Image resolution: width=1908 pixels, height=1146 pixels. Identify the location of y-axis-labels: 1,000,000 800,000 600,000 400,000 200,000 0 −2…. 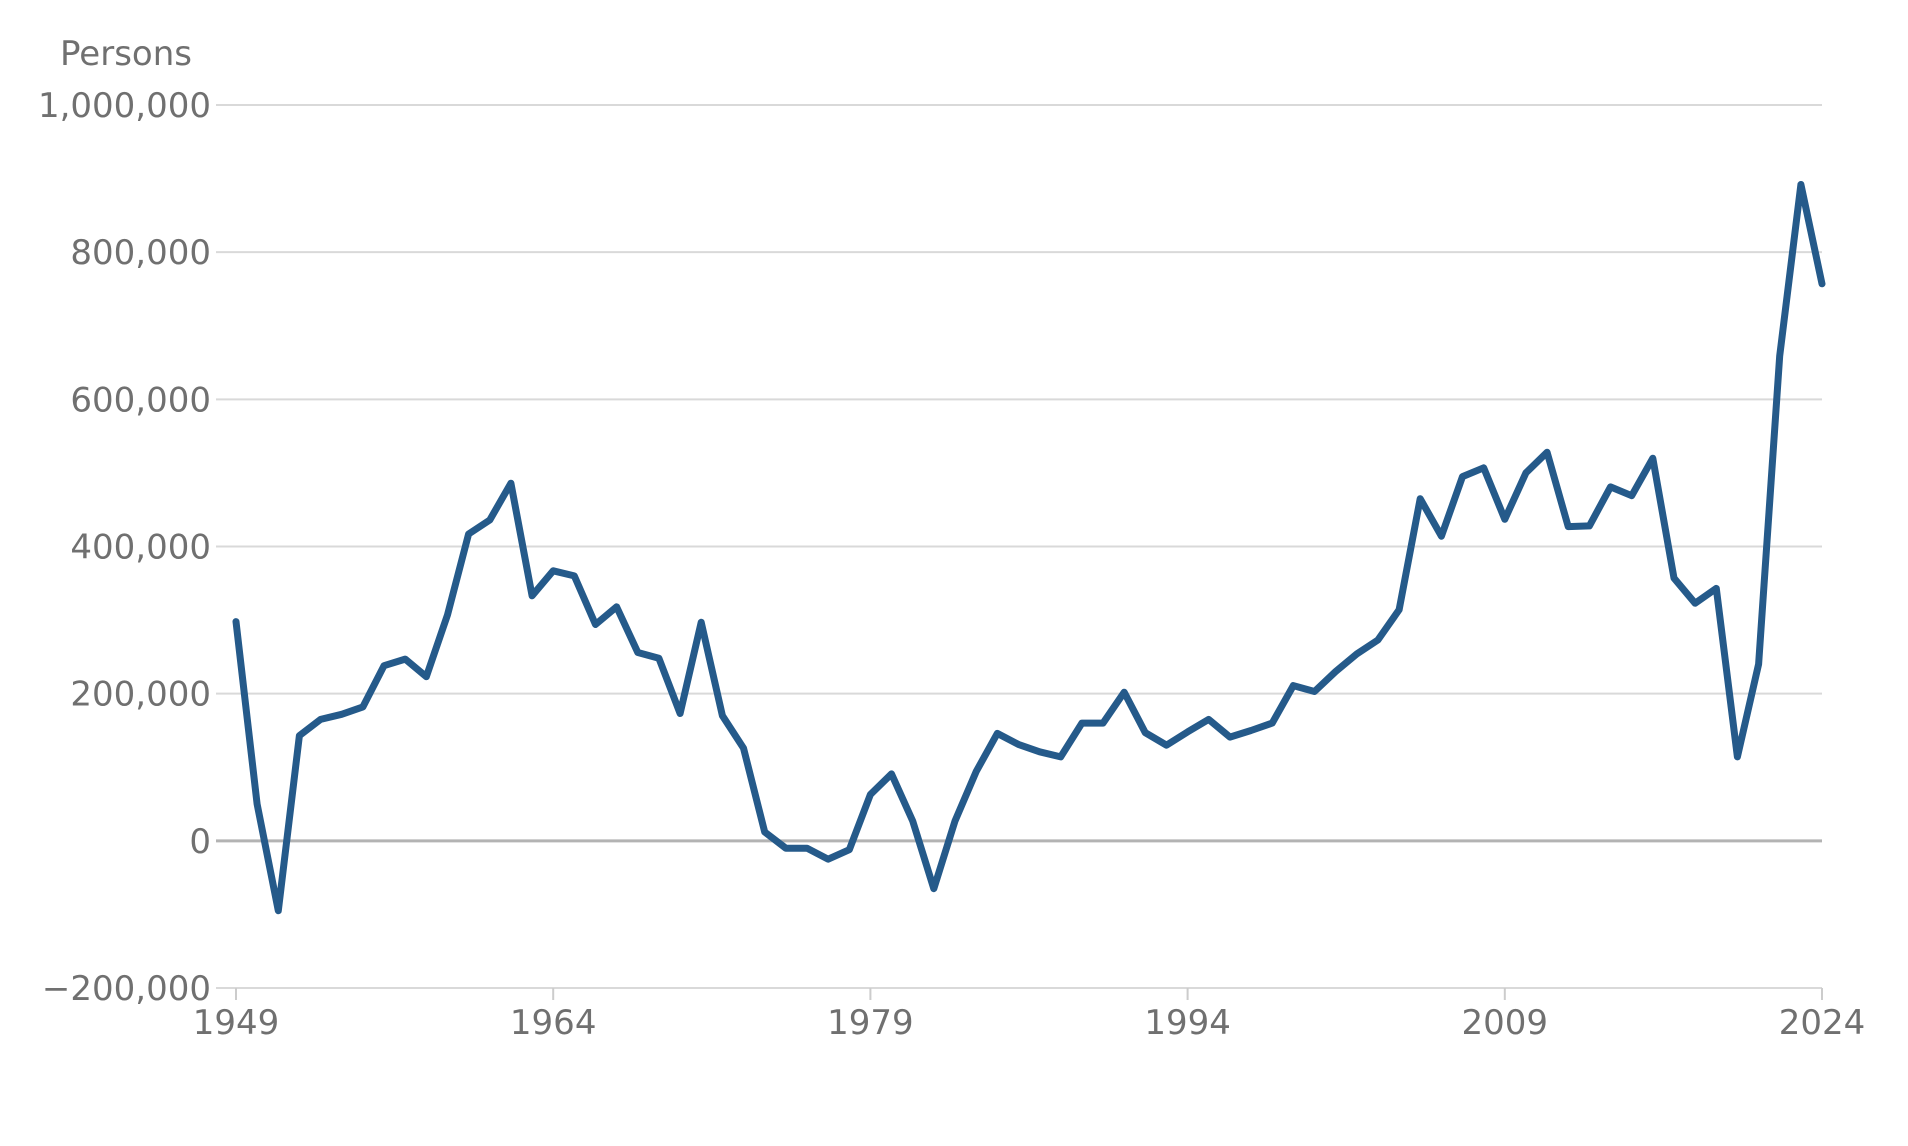
(124, 547).